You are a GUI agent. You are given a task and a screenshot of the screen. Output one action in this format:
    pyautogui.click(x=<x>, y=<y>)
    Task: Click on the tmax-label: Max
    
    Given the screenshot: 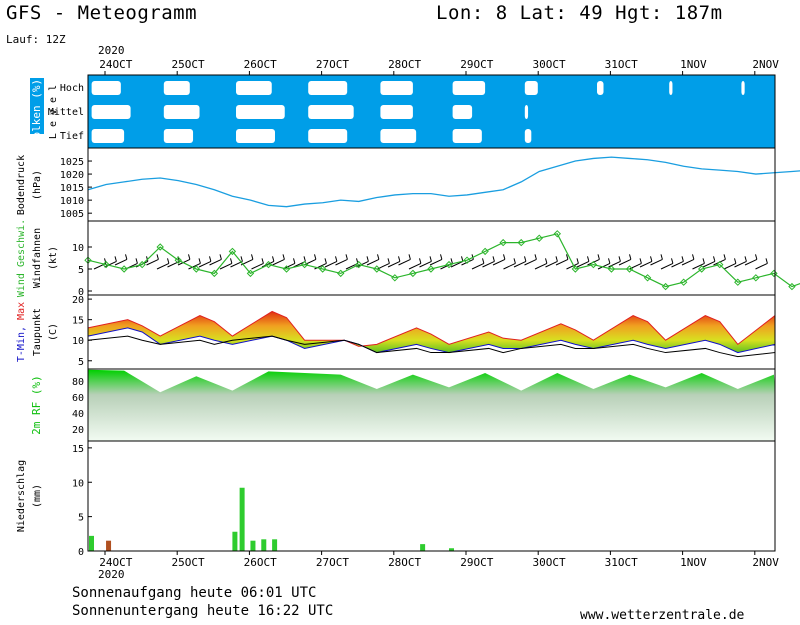 What is the action you would take?
    pyautogui.click(x=21, y=311)
    